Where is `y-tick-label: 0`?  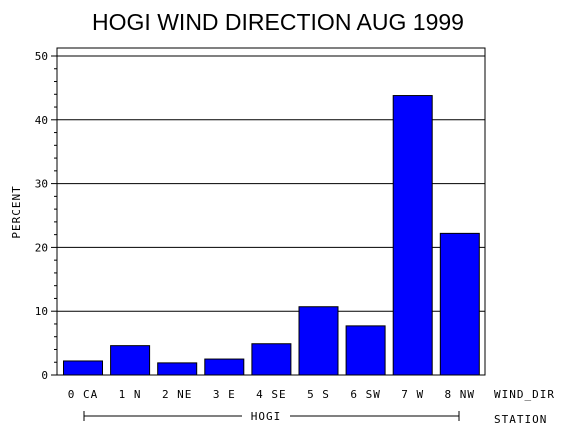 y-tick-label: 0 is located at coordinates (44, 375).